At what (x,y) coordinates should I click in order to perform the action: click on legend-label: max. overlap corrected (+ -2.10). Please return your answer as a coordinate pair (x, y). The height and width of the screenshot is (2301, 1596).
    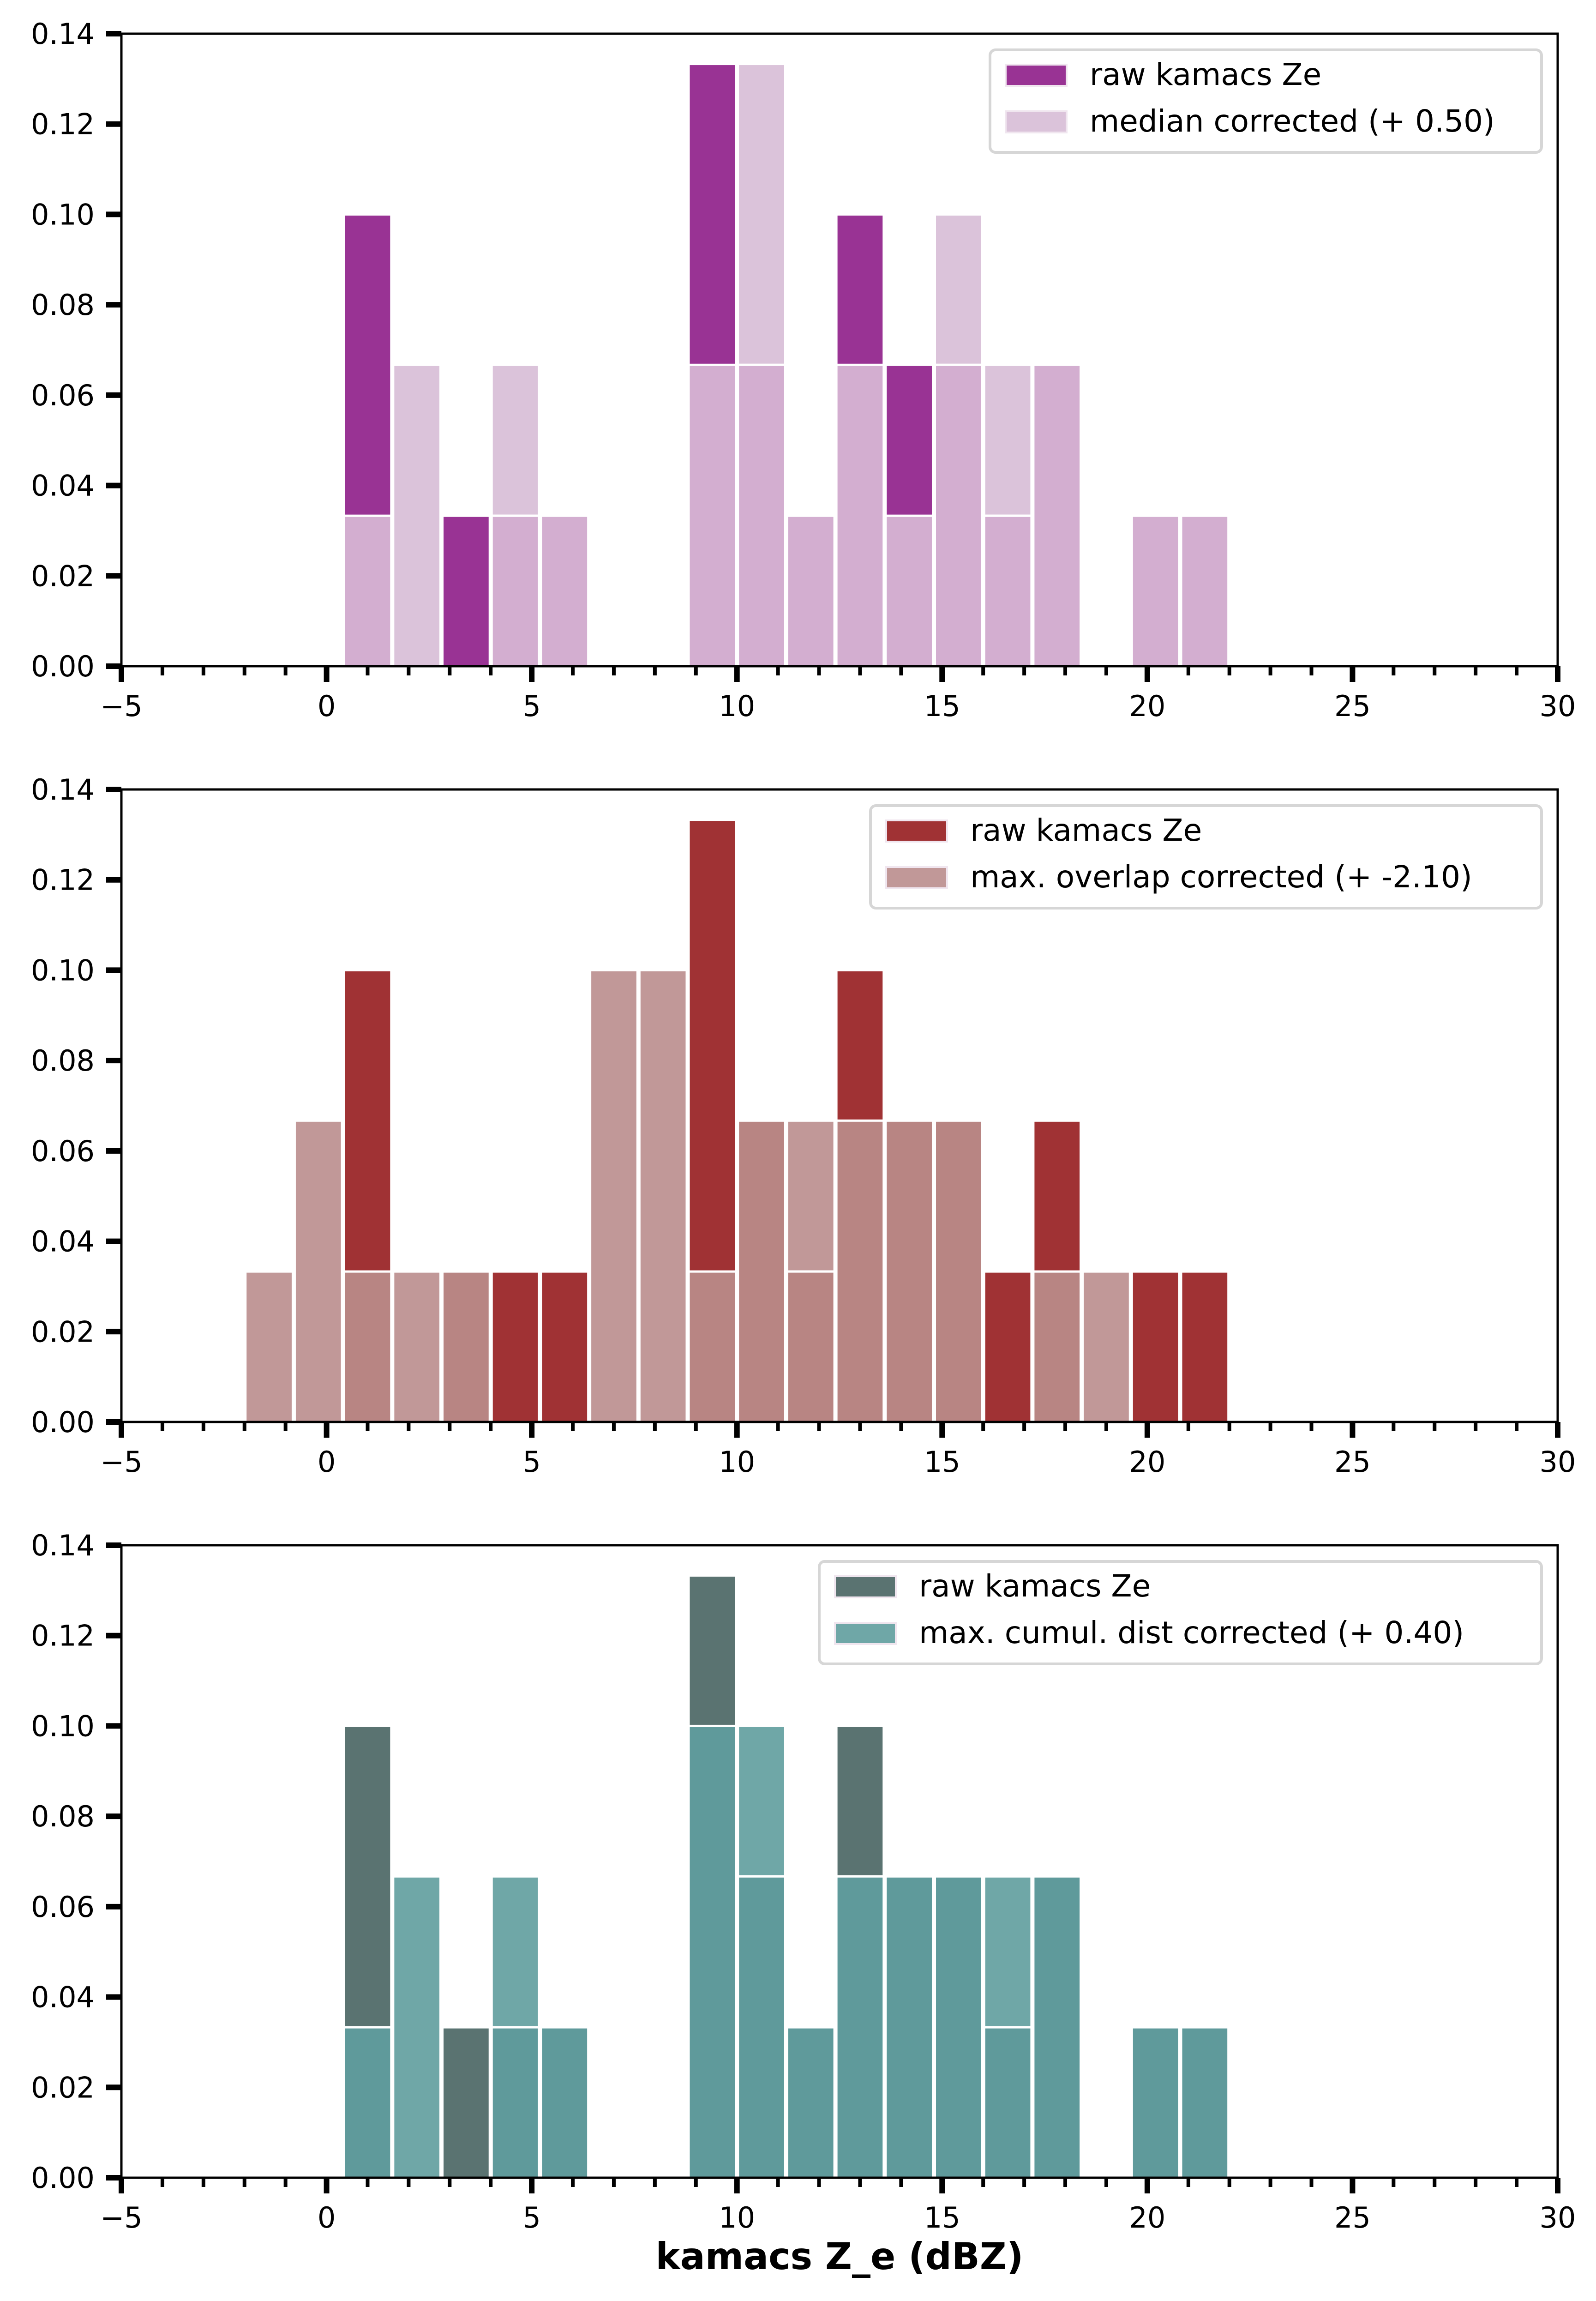
    Looking at the image, I should click on (1221, 877).